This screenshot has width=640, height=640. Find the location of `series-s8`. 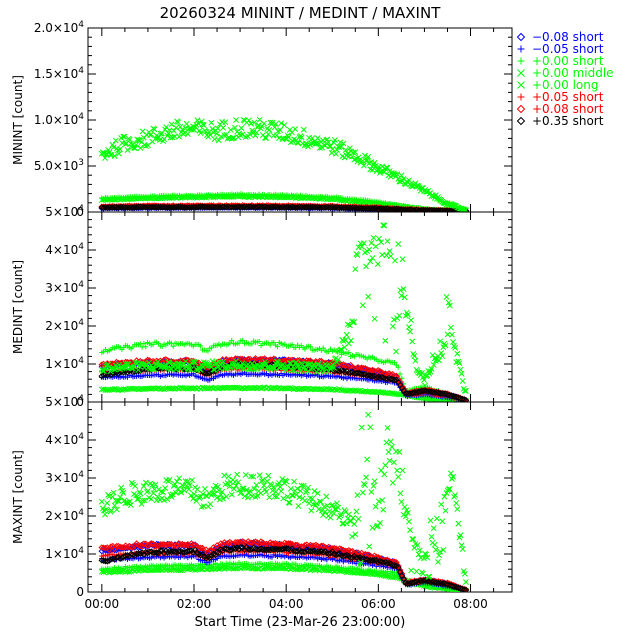

series-s8 is located at coordinates (284, 567).